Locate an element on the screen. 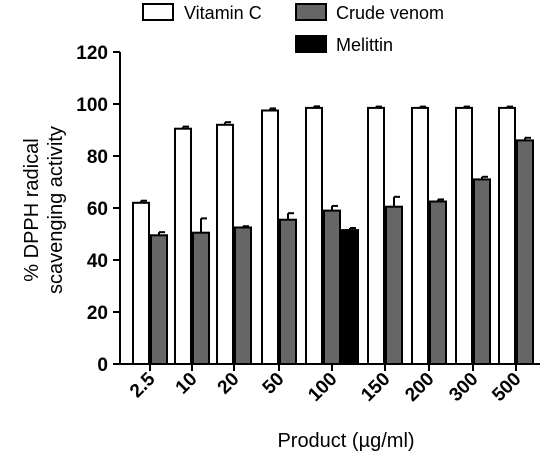 The image size is (550, 462). legend-label-melittin: Melittin is located at coordinates (364, 45).